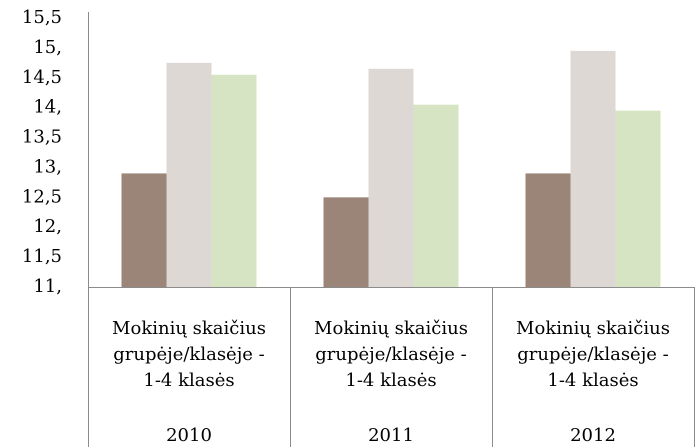 The image size is (695, 447). What do you see at coordinates (47, 47) in the screenshot?
I see `y-tick-label: 15,` at bounding box center [47, 47].